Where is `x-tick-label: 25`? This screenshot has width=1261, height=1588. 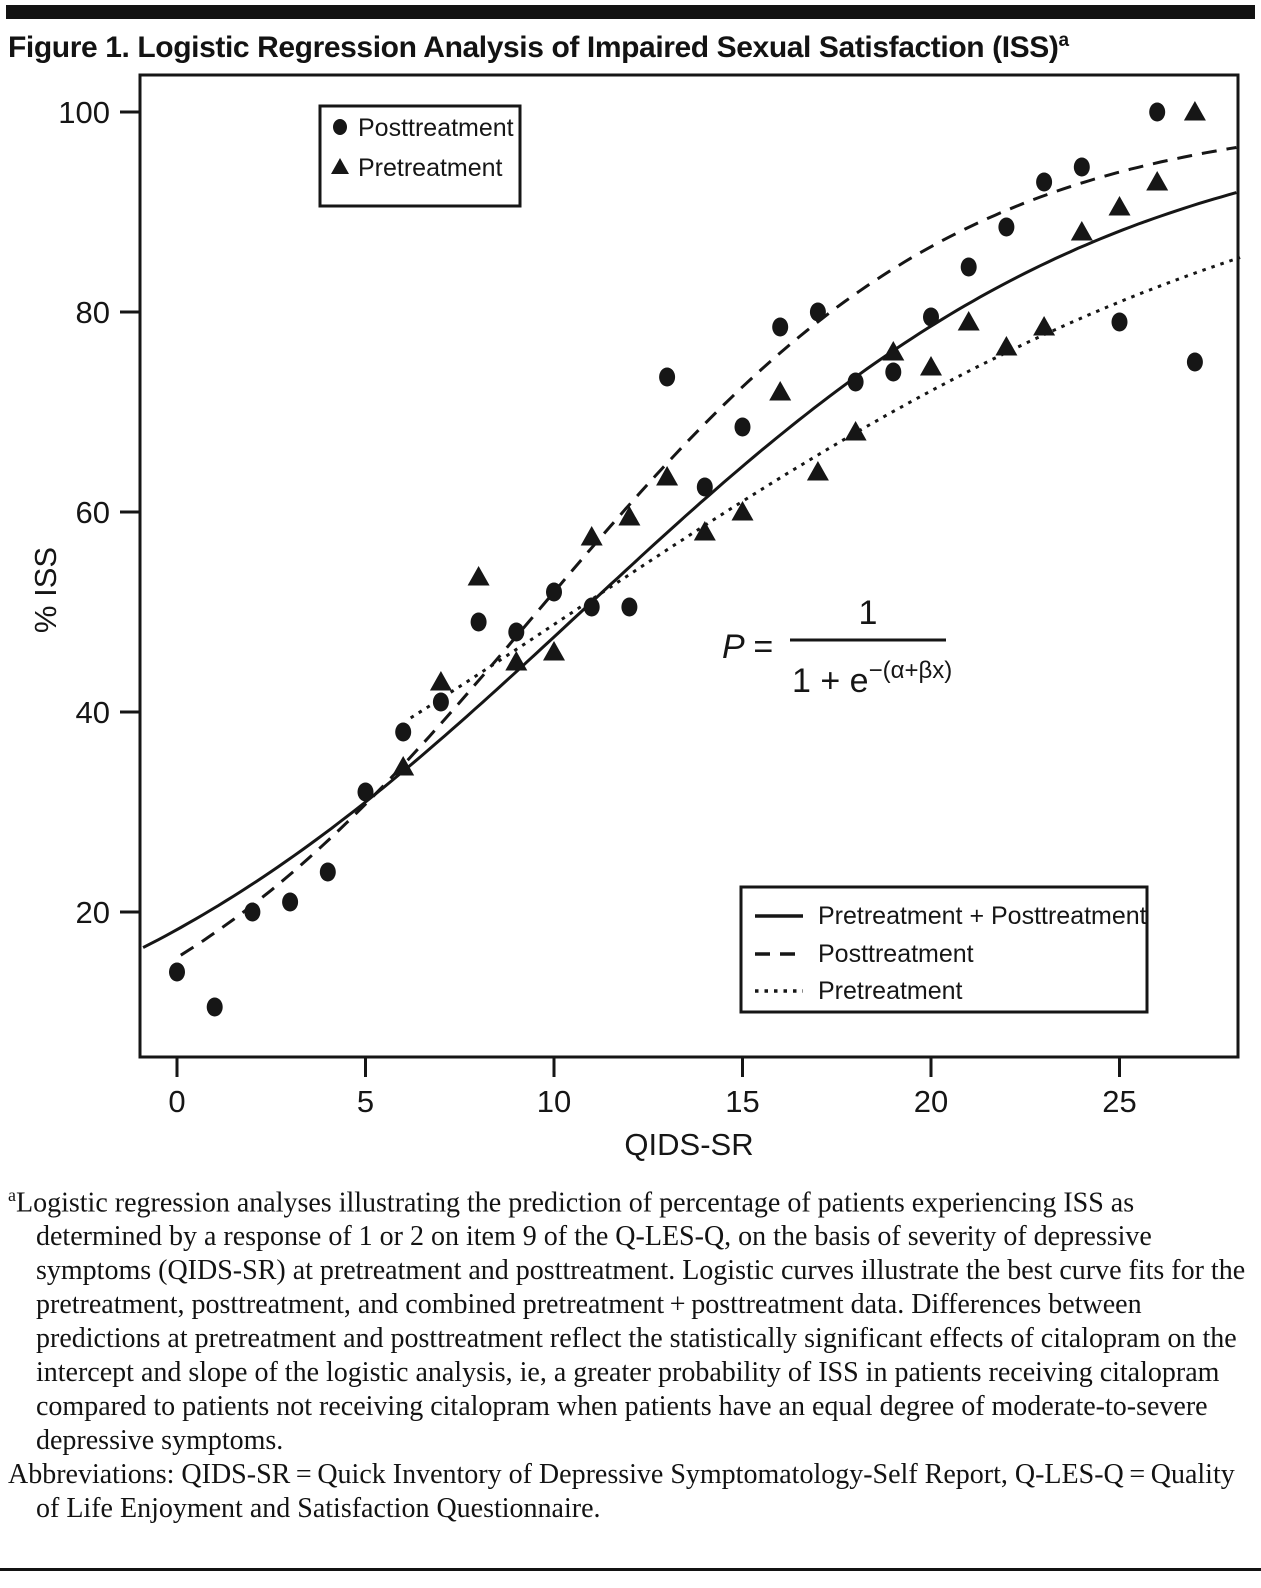 x-tick-label: 25 is located at coordinates (1119, 1101).